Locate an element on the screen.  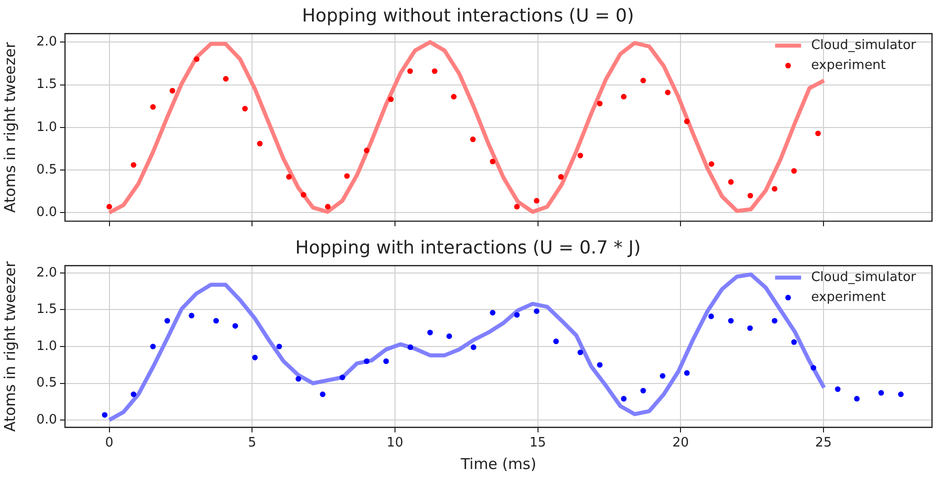
x-tick-label: 0 is located at coordinates (109, 443).